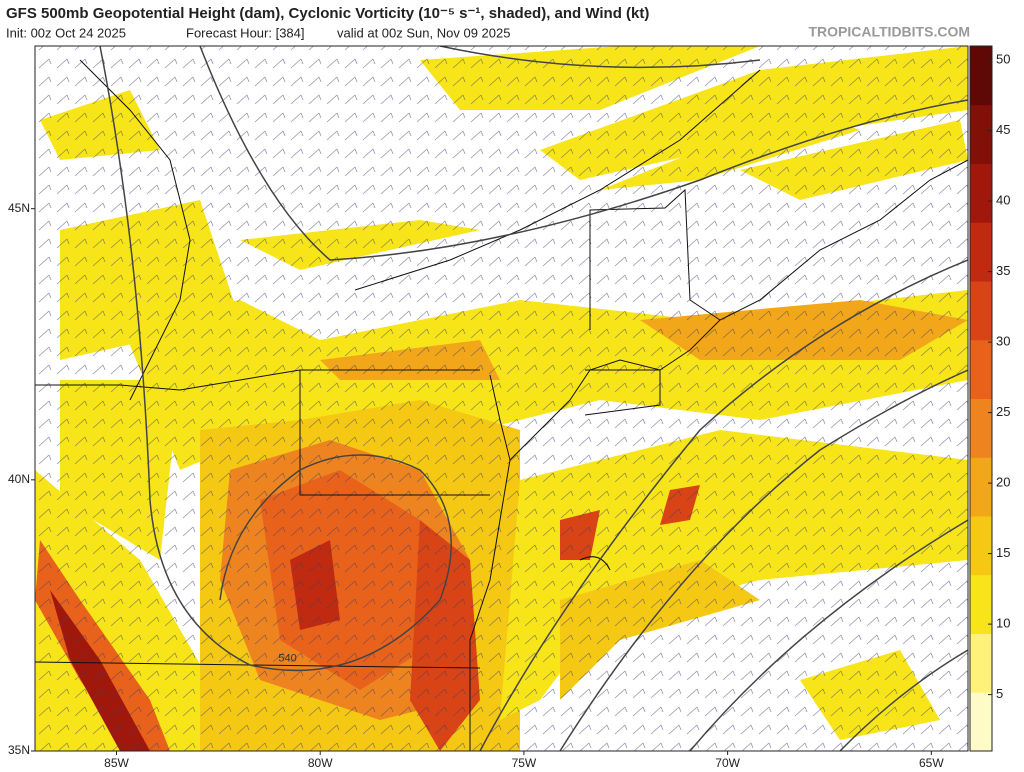 The width and height of the screenshot is (1024, 772). What do you see at coordinates (1003, 341) in the screenshot?
I see `colorbar-tick-label: 30` at bounding box center [1003, 341].